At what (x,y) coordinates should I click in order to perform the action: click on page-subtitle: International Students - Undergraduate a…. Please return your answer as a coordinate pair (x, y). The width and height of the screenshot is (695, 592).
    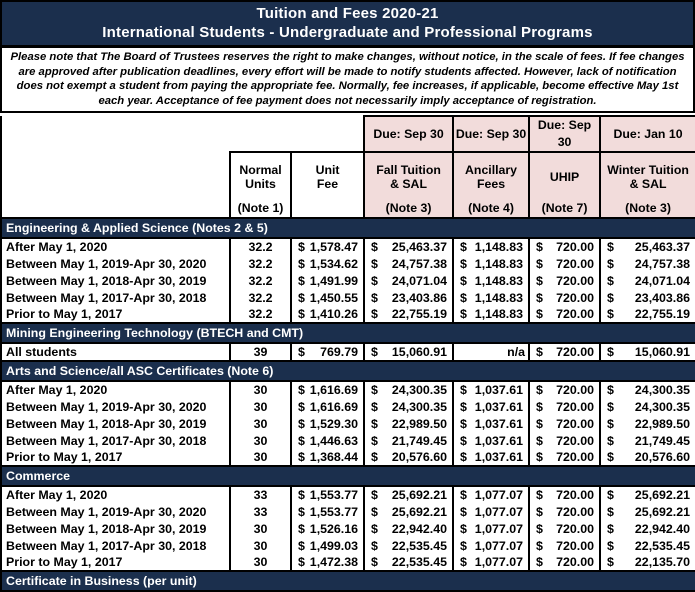
    Looking at the image, I should click on (347, 32).